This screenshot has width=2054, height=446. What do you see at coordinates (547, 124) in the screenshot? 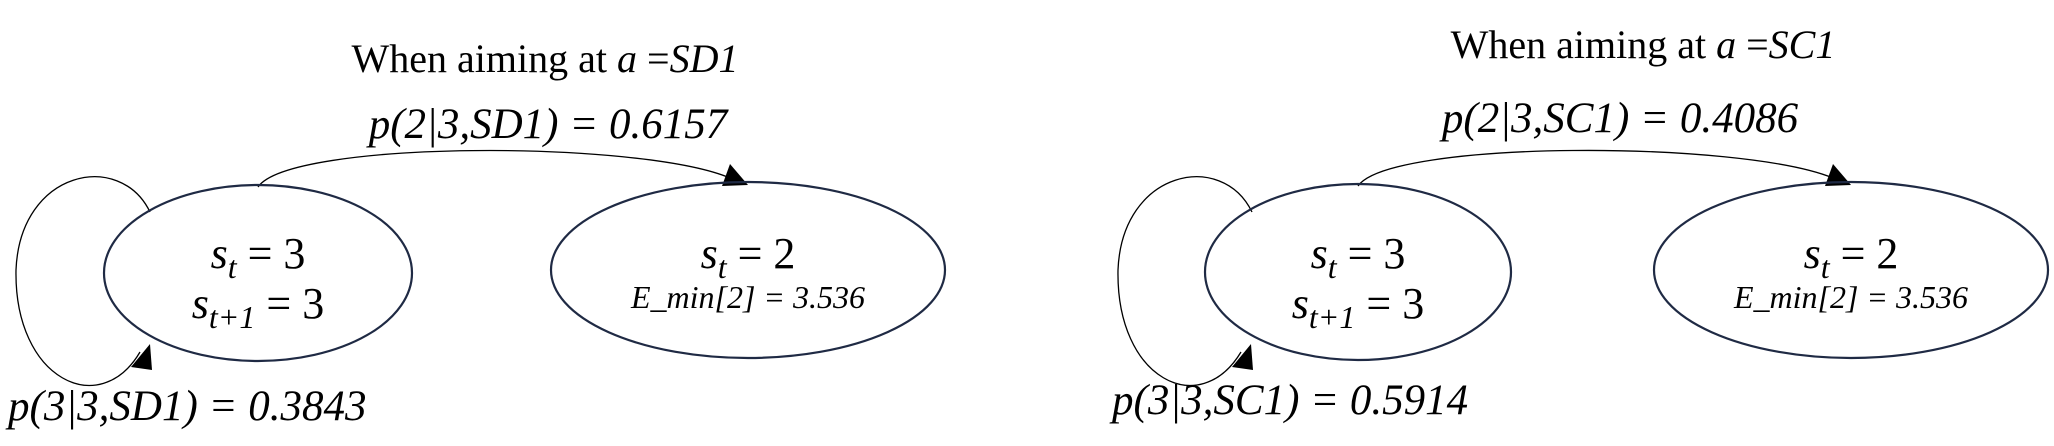
I see `forward-transition-probability: p(2|3,SD1) = 0.6157` at bounding box center [547, 124].